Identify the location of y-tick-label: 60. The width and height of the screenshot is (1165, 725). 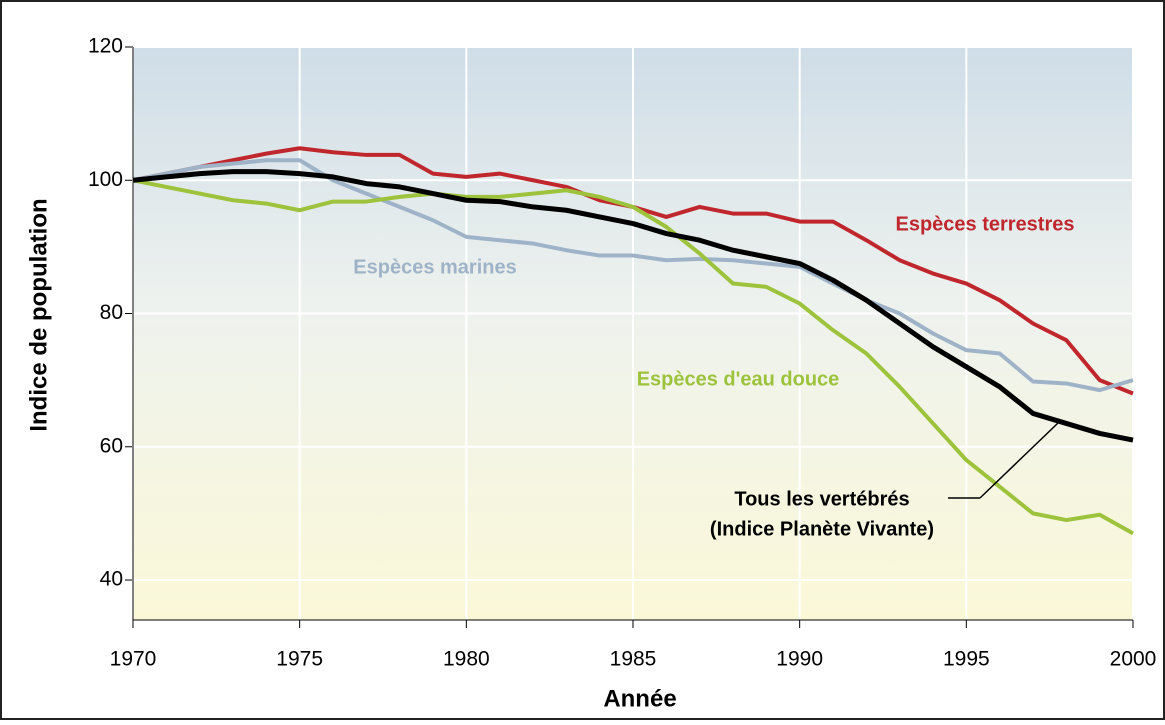
(111, 445).